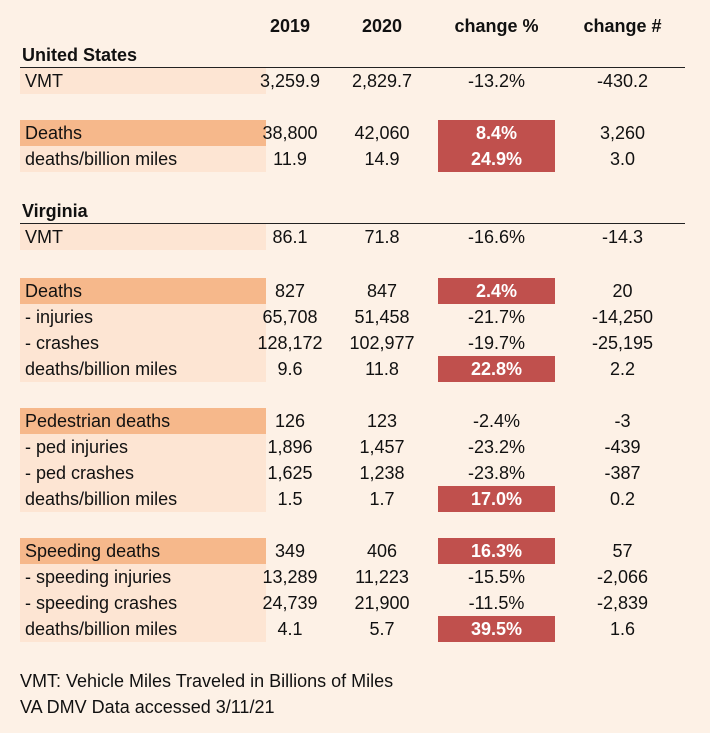  What do you see at coordinates (622, 133) in the screenshot?
I see `value-change-num: 3,260` at bounding box center [622, 133].